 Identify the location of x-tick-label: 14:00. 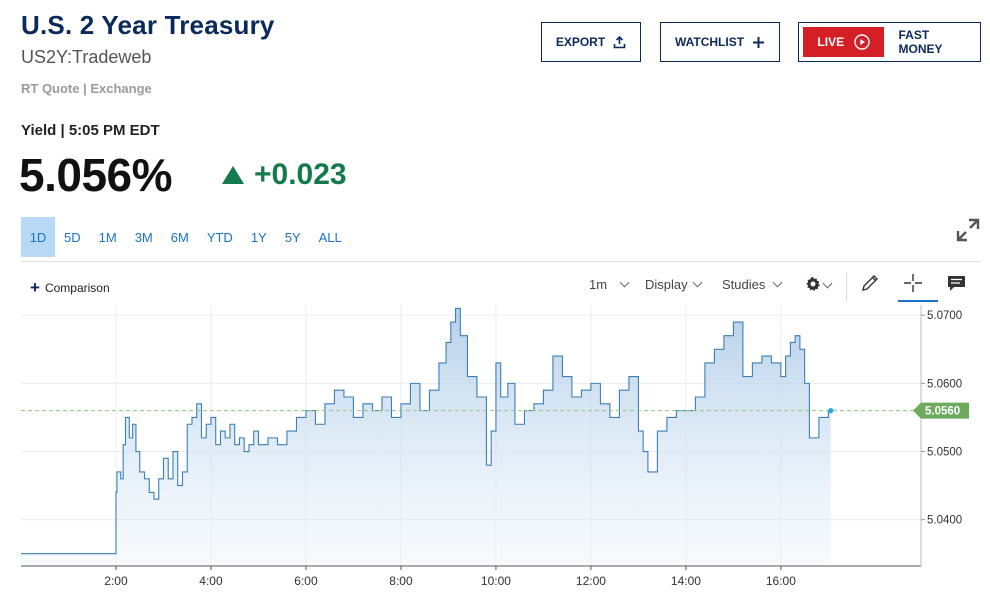
(686, 581).